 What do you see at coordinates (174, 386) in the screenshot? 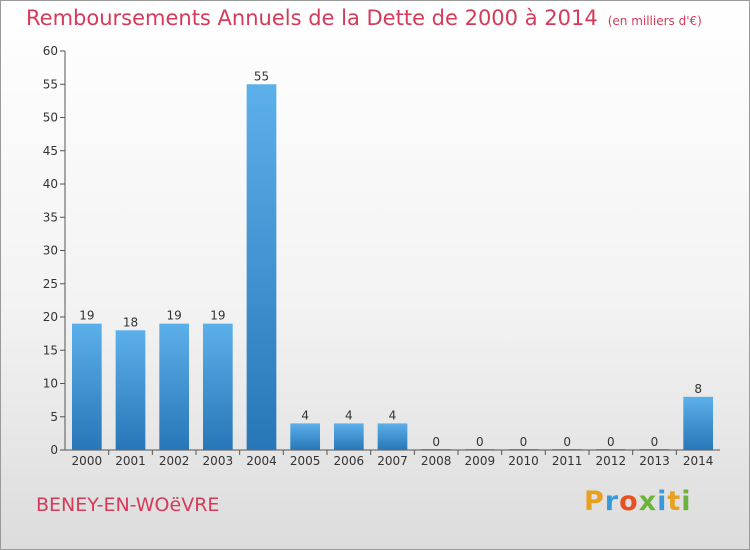
I see `bar-2002` at bounding box center [174, 386].